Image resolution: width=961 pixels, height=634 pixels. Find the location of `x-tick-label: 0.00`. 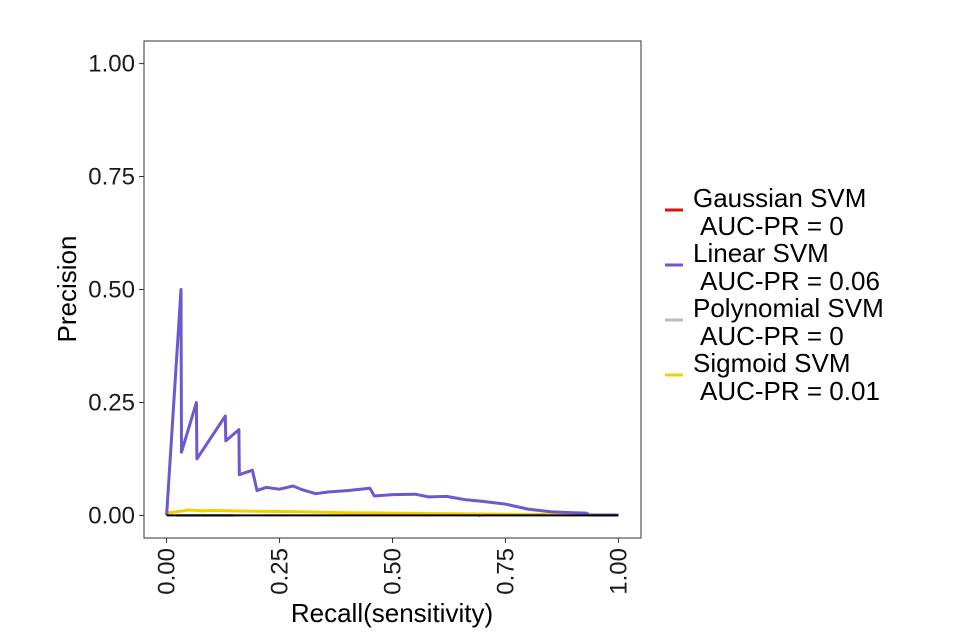

x-tick-label: 0.00 is located at coordinates (167, 571).